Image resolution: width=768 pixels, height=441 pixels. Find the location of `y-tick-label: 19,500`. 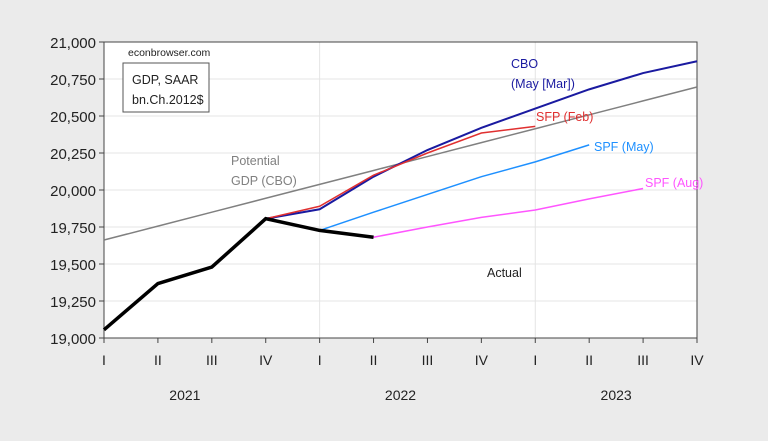

y-tick-label: 19,500 is located at coordinates (73, 265).